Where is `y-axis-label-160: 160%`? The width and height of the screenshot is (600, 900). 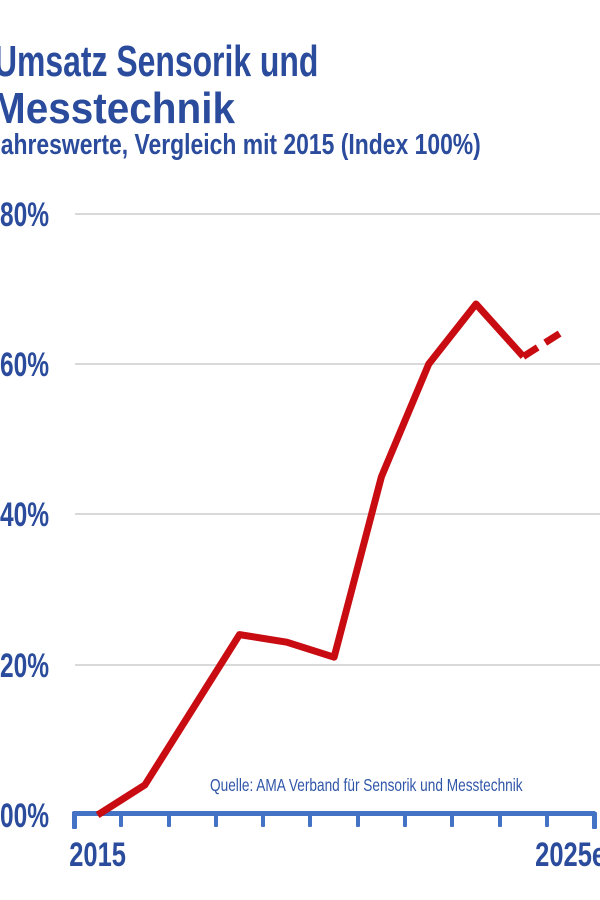 y-axis-label-160: 160% is located at coordinates (25, 365).